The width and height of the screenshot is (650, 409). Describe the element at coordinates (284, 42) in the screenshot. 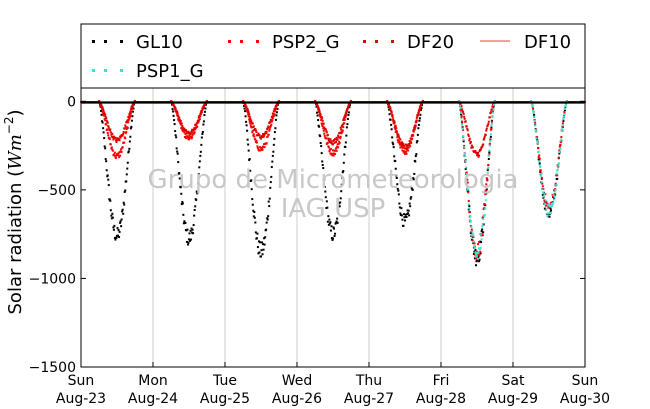

I see `legend-entry: PSP2_G` at that location.